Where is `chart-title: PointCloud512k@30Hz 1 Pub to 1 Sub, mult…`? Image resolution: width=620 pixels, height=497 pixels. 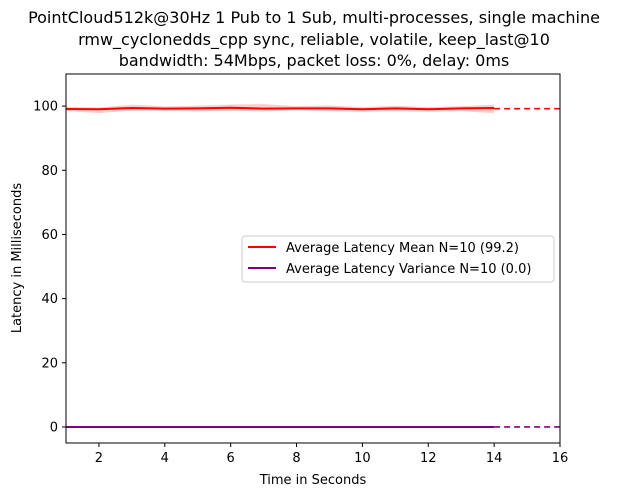 chart-title: PointCloud512k@30Hz 1 Pub to 1 Sub, mult… is located at coordinates (314, 39).